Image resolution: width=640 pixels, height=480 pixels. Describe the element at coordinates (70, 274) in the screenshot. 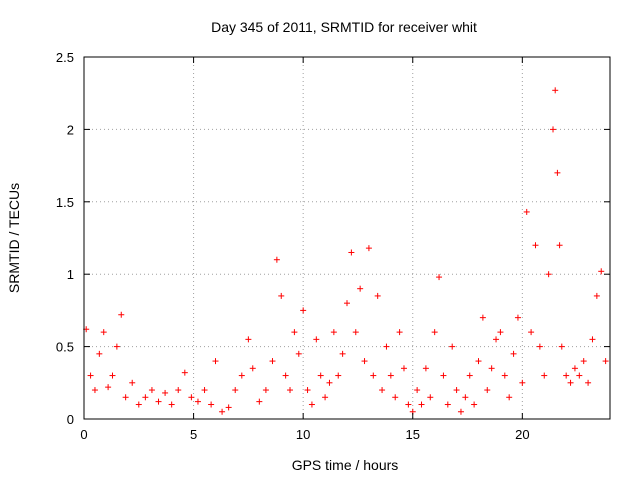

I see `y-tick-label: 1` at that location.